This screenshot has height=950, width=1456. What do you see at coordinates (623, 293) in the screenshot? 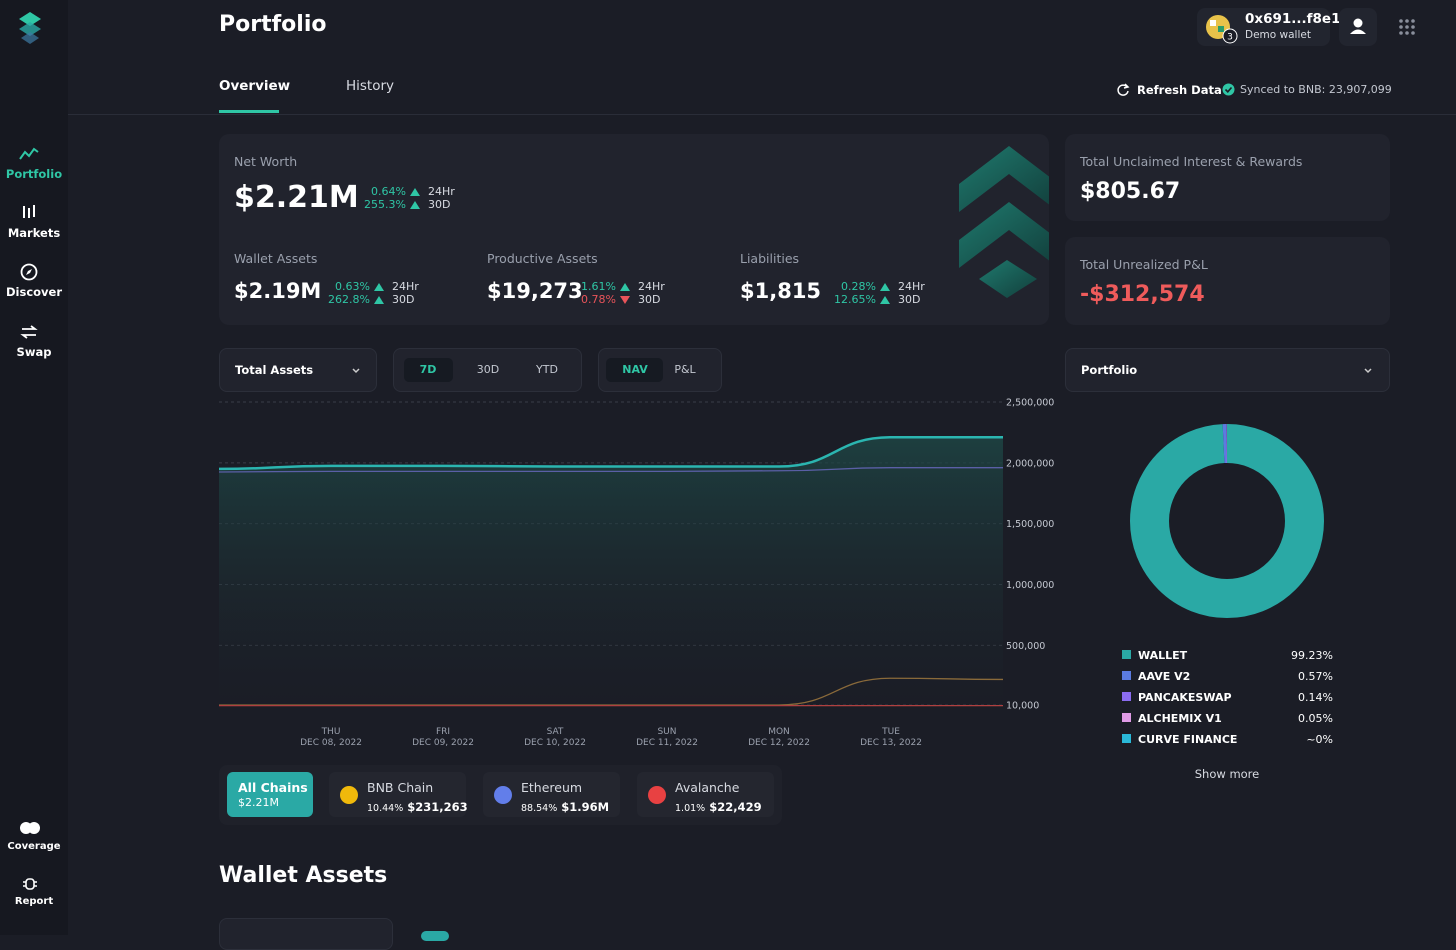
I see `change-list: 1.61% 24Hr 0.78% 30D` at bounding box center [623, 293].